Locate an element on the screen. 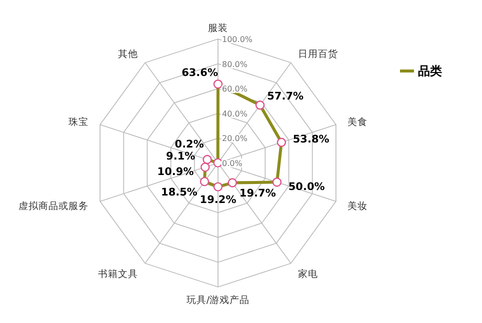  y-tick-label: 80.0% is located at coordinates (235, 64).